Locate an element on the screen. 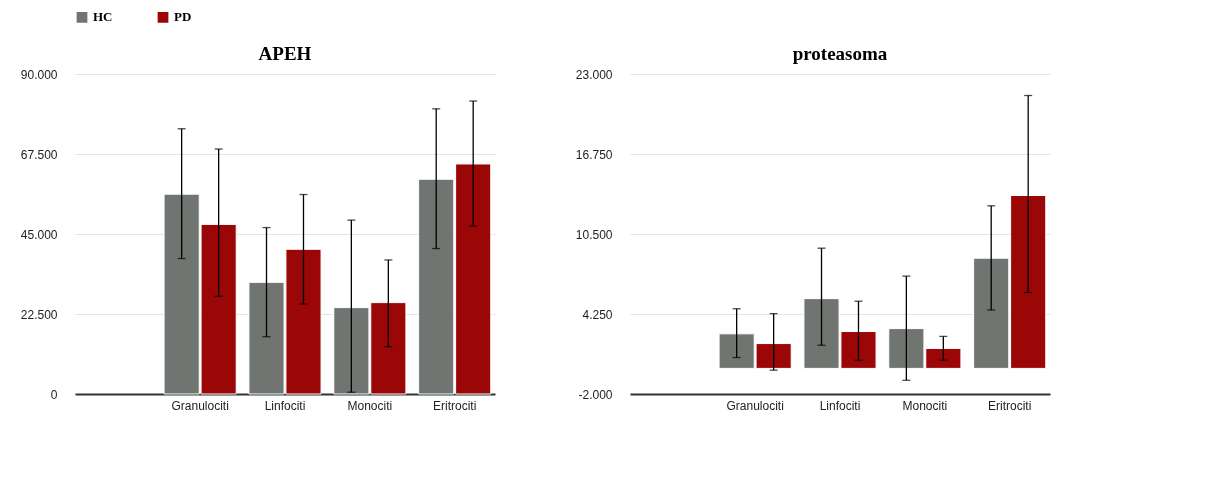 This screenshot has width=1218, height=479. y-tick-label: 0 is located at coordinates (54, 394).